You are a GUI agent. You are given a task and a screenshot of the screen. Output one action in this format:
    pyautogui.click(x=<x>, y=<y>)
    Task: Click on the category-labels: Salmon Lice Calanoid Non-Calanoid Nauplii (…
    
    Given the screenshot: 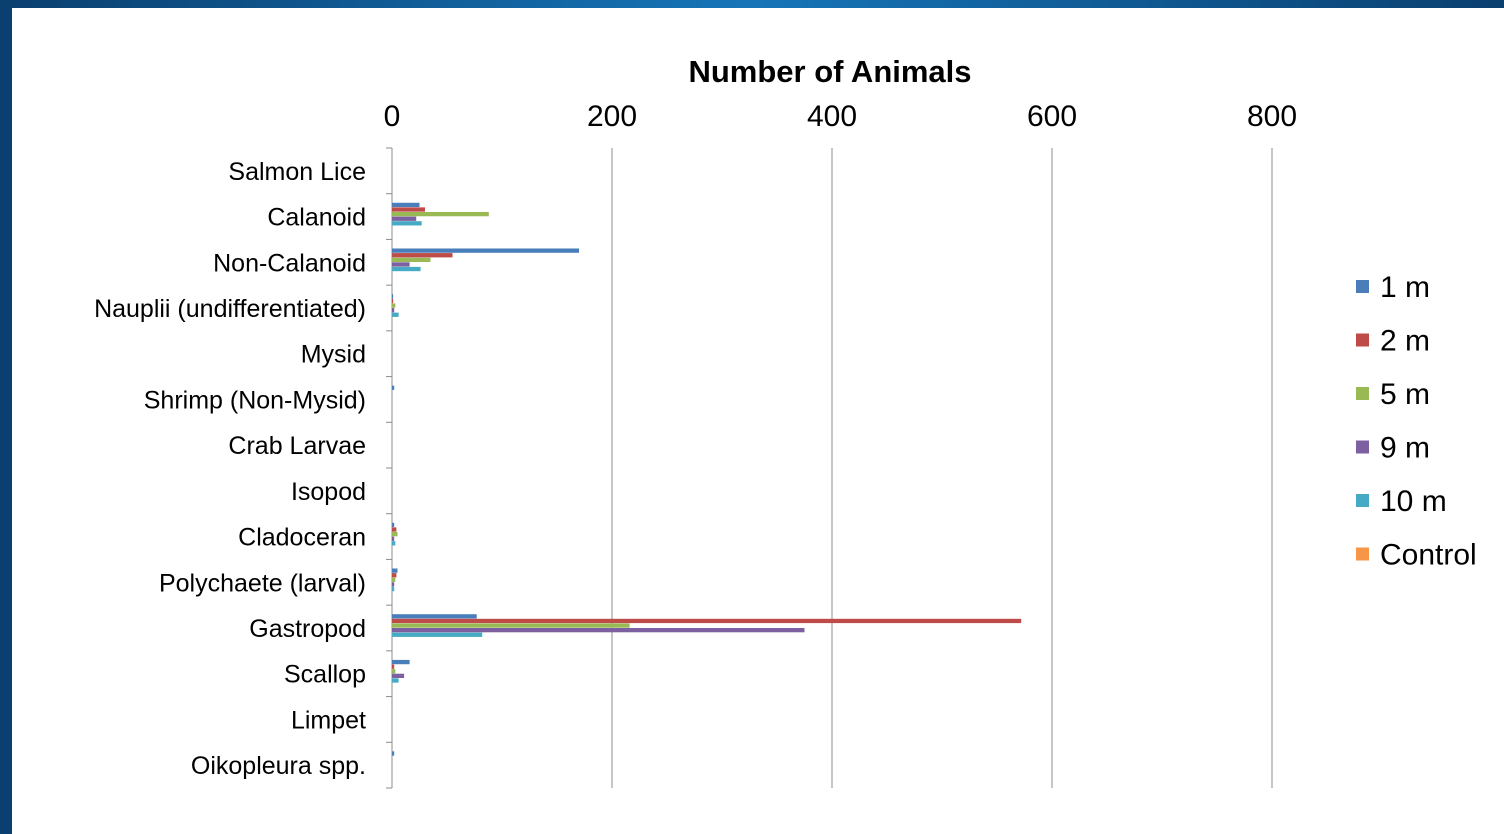 What is the action you would take?
    pyautogui.click(x=230, y=469)
    